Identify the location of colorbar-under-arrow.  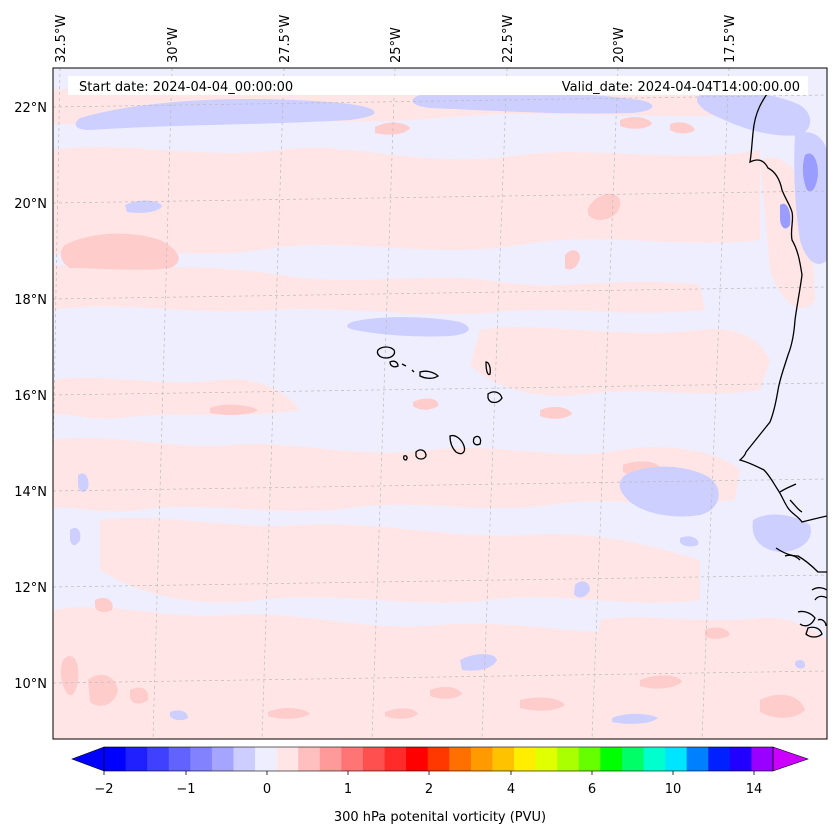
(88, 759).